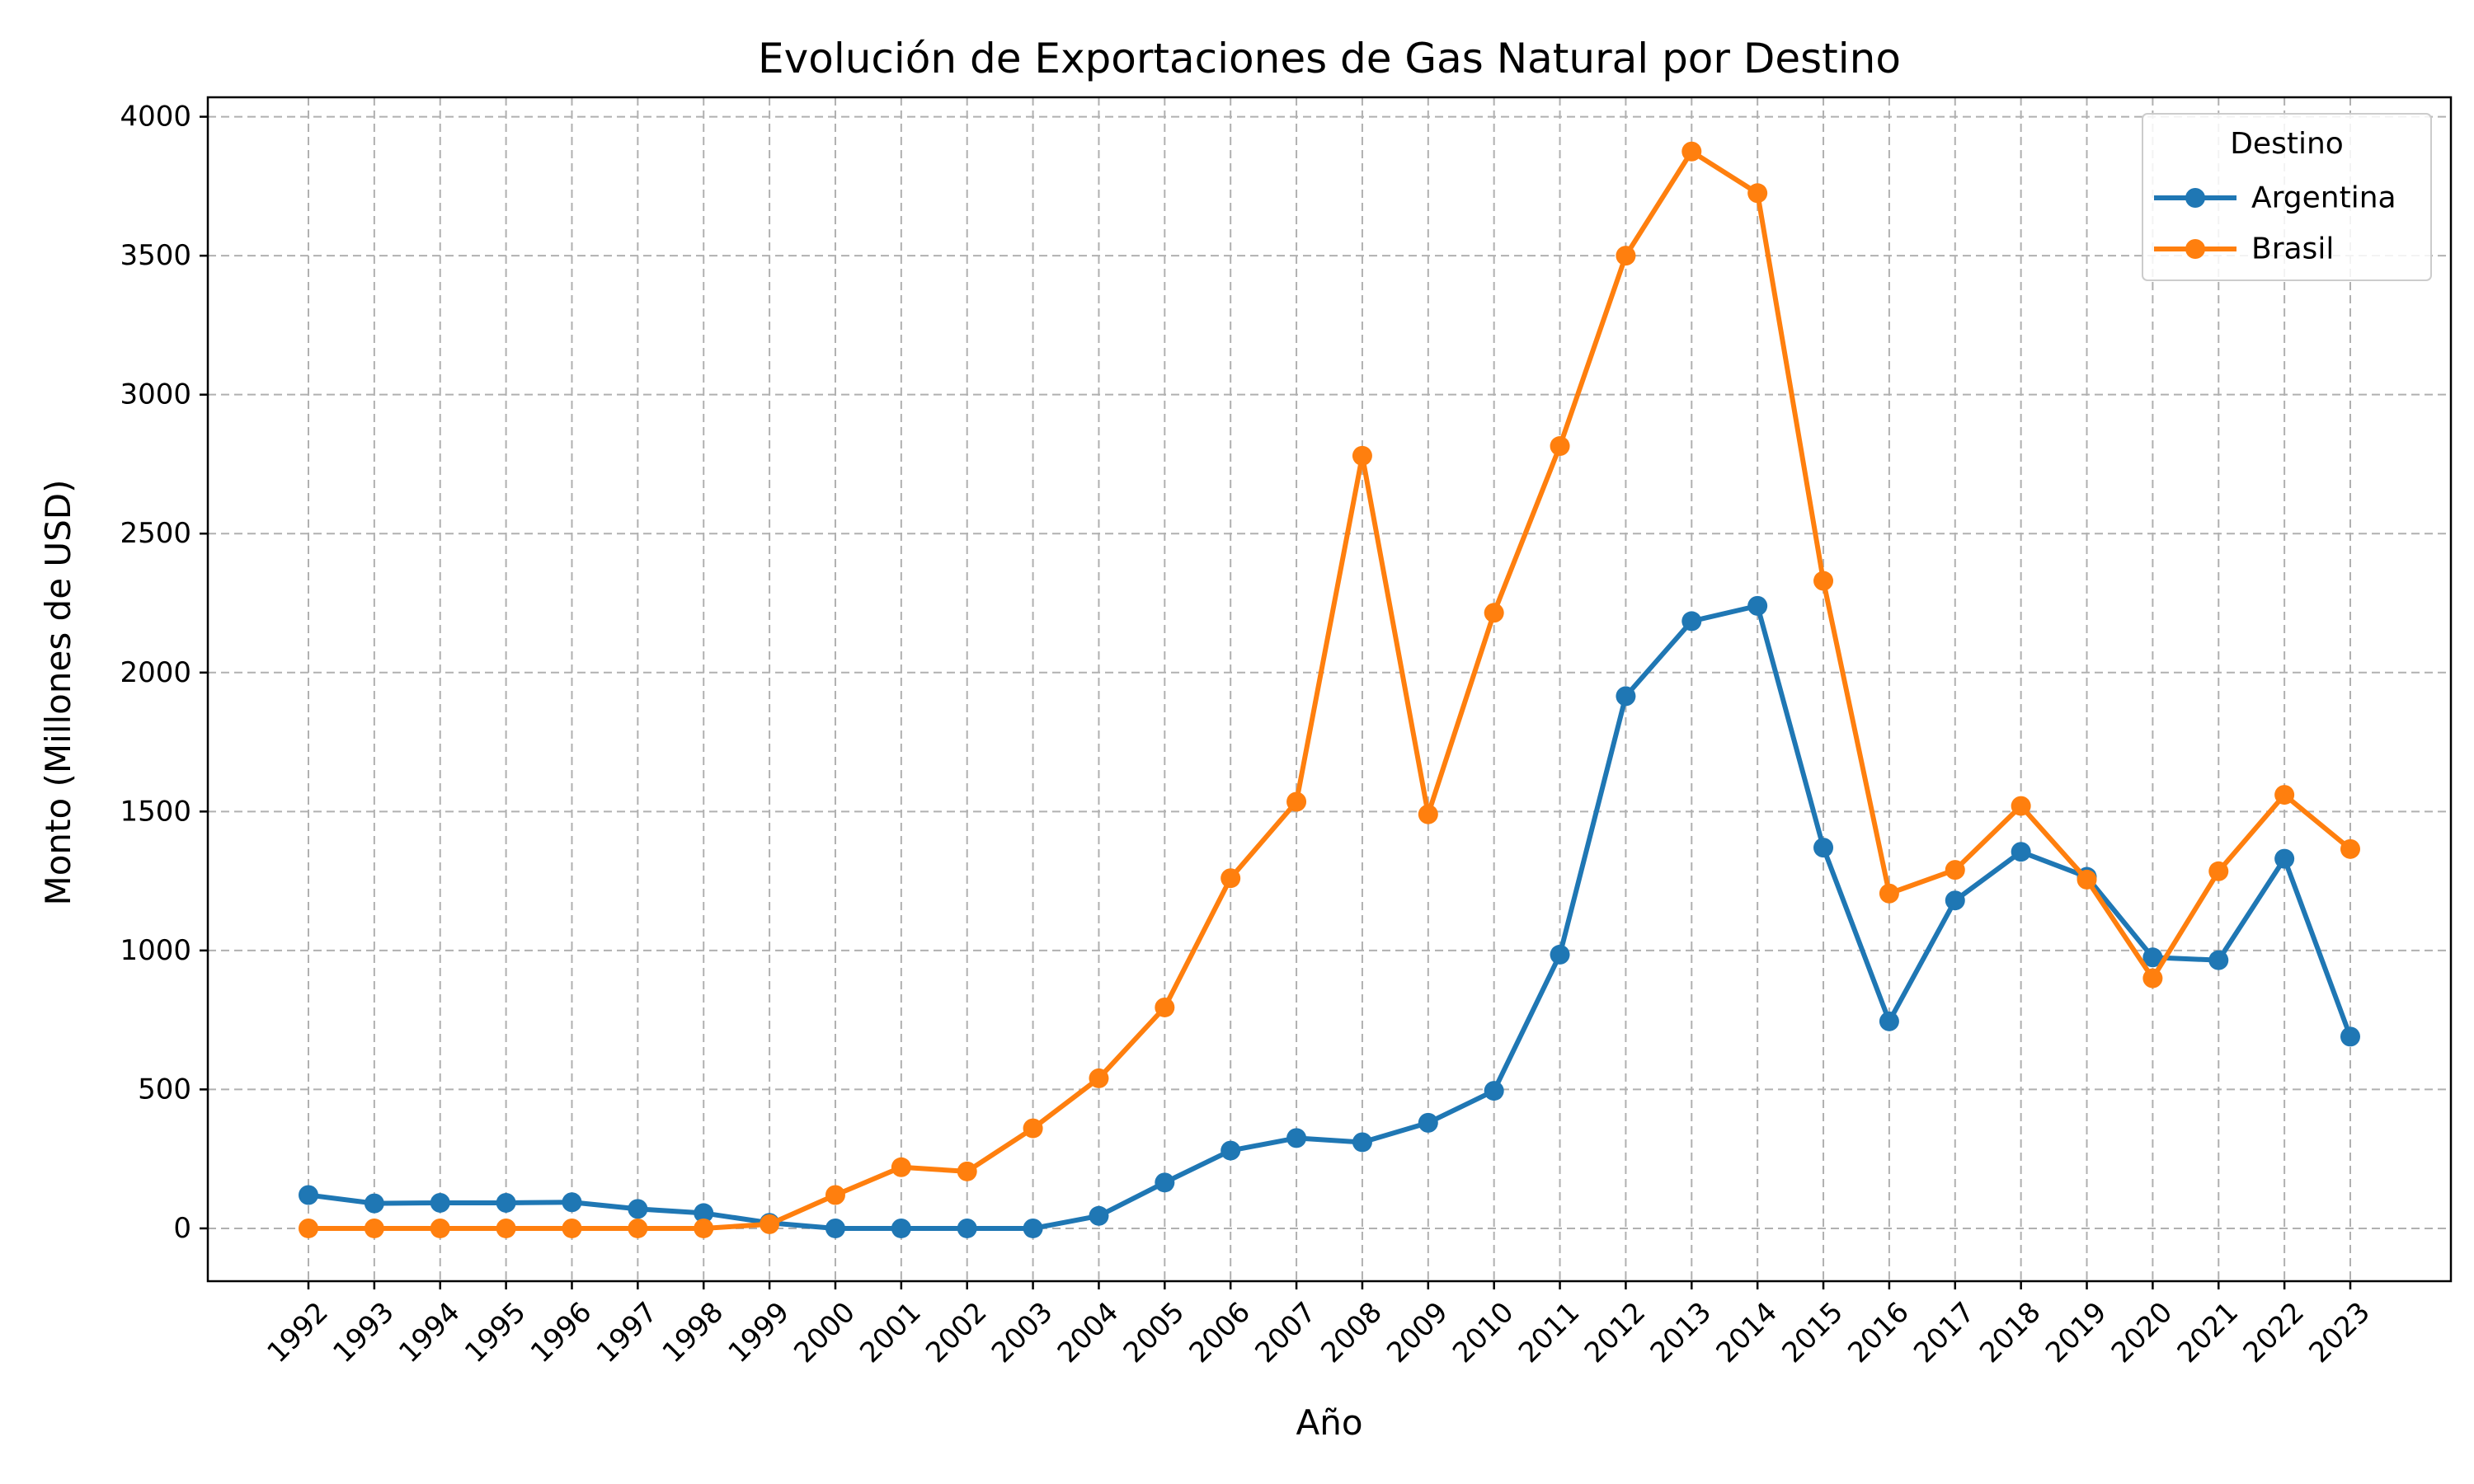 Image resolution: width=2474 pixels, height=1484 pixels. I want to click on legend-label: Argentina, so click(2323, 198).